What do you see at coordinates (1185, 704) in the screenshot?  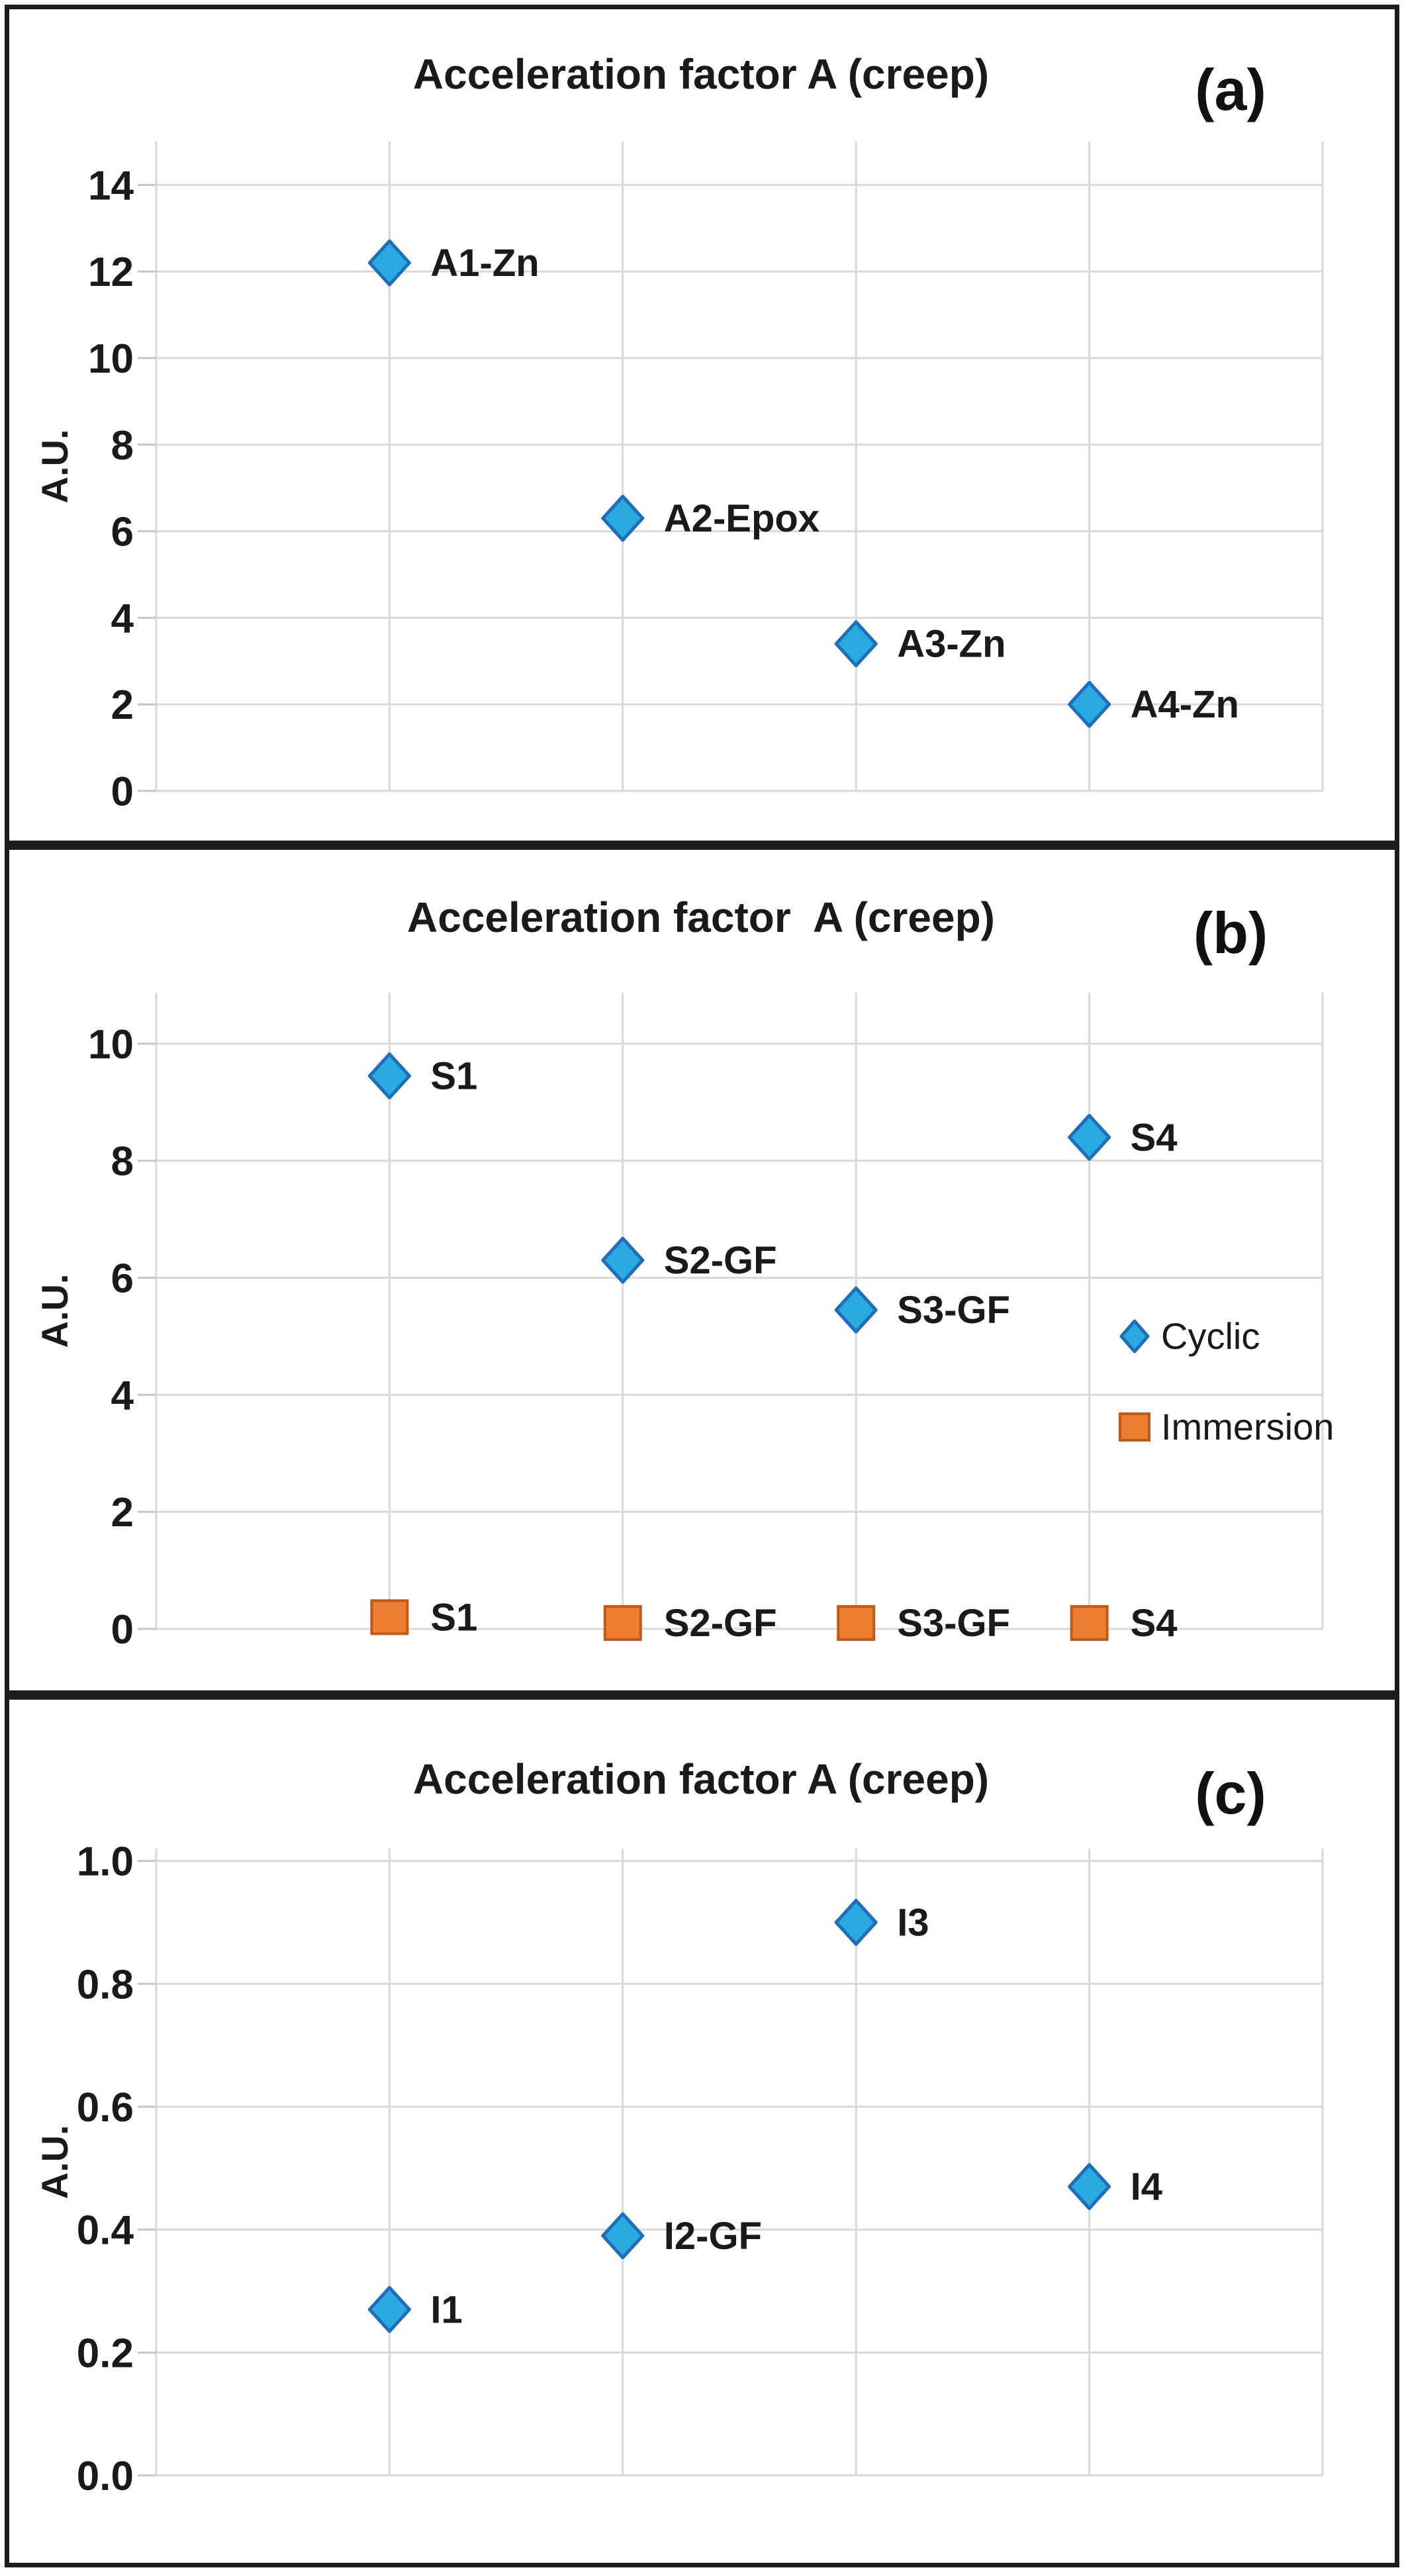 I see `data-point-label: A4-Zn` at bounding box center [1185, 704].